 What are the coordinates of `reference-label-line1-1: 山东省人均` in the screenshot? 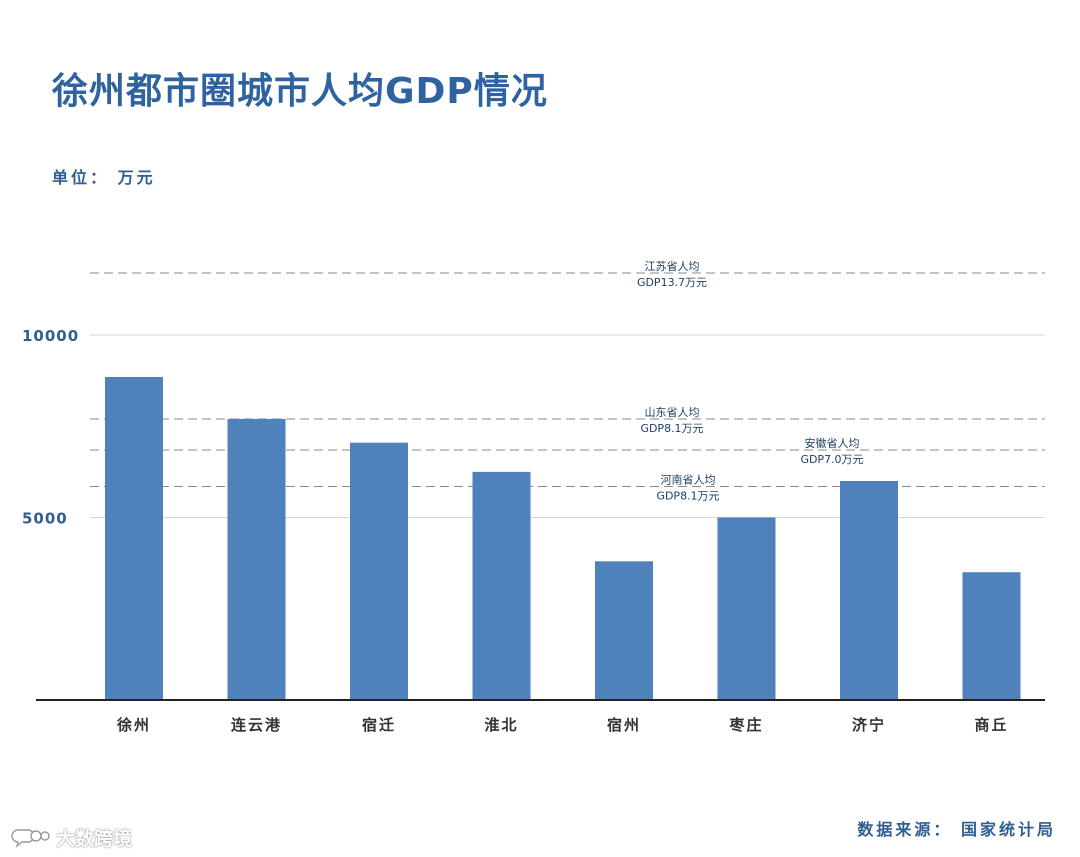 It's located at (672, 412).